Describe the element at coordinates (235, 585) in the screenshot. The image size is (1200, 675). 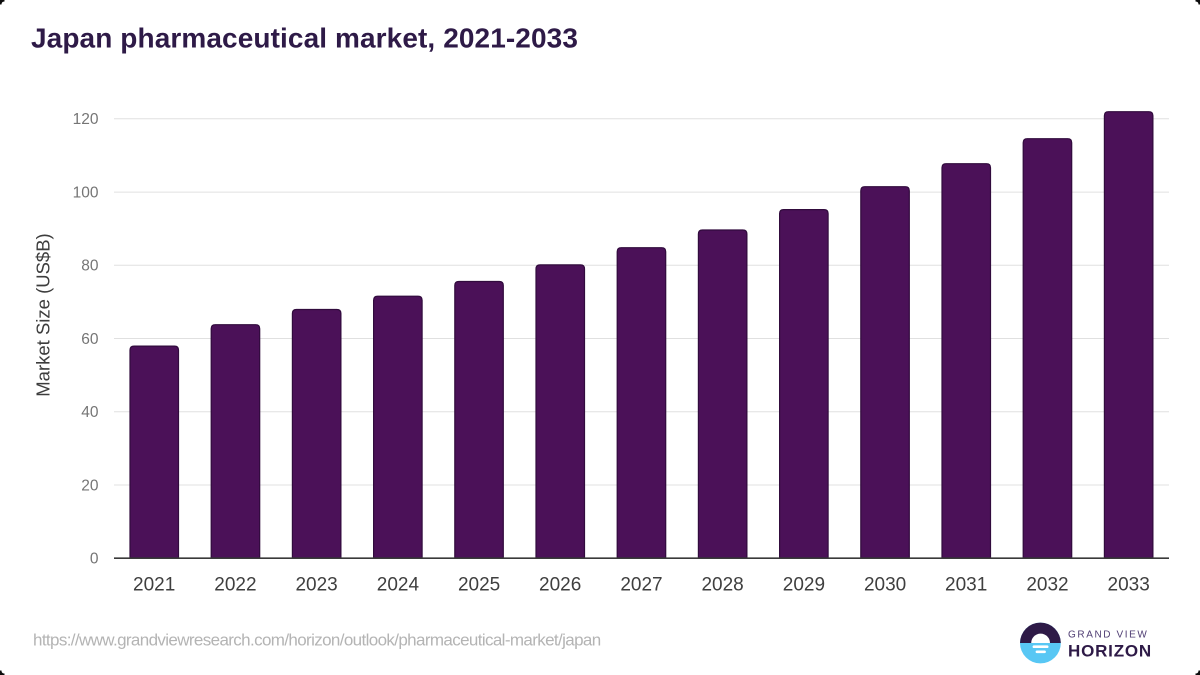
I see `svg-text: 2022` at that location.